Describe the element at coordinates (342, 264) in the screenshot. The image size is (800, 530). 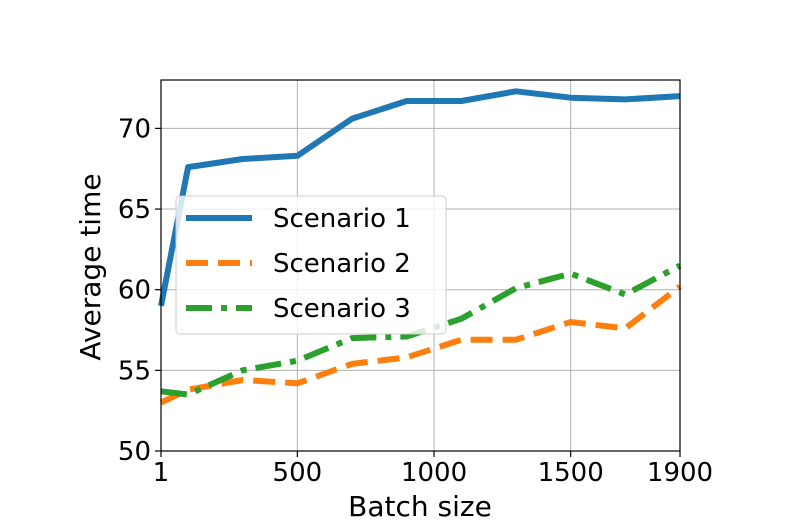
I see `legend-label-2: Scenario 2` at that location.